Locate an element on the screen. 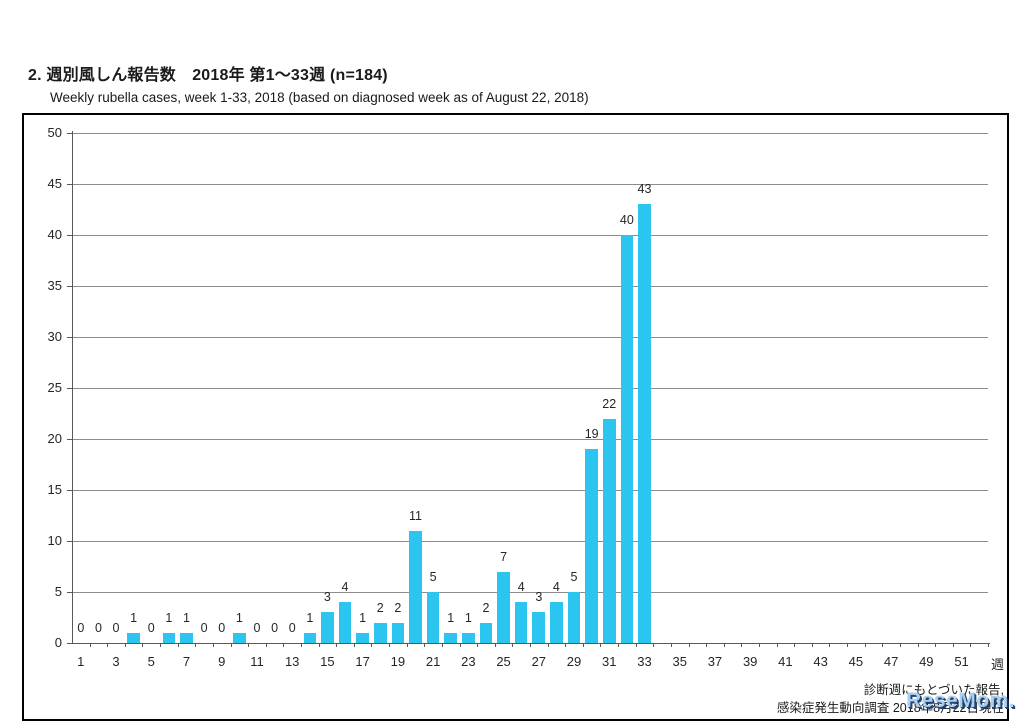 The width and height of the screenshot is (1027, 725). y-axis-tick-label: 50 is located at coordinates (54, 132).